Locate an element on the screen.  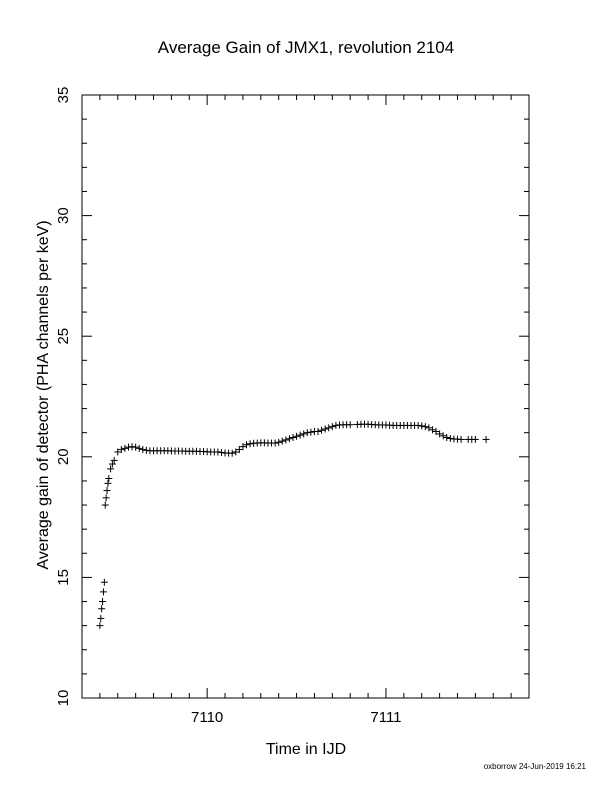
x-axis-label: Time in IJD is located at coordinates (306, 749).